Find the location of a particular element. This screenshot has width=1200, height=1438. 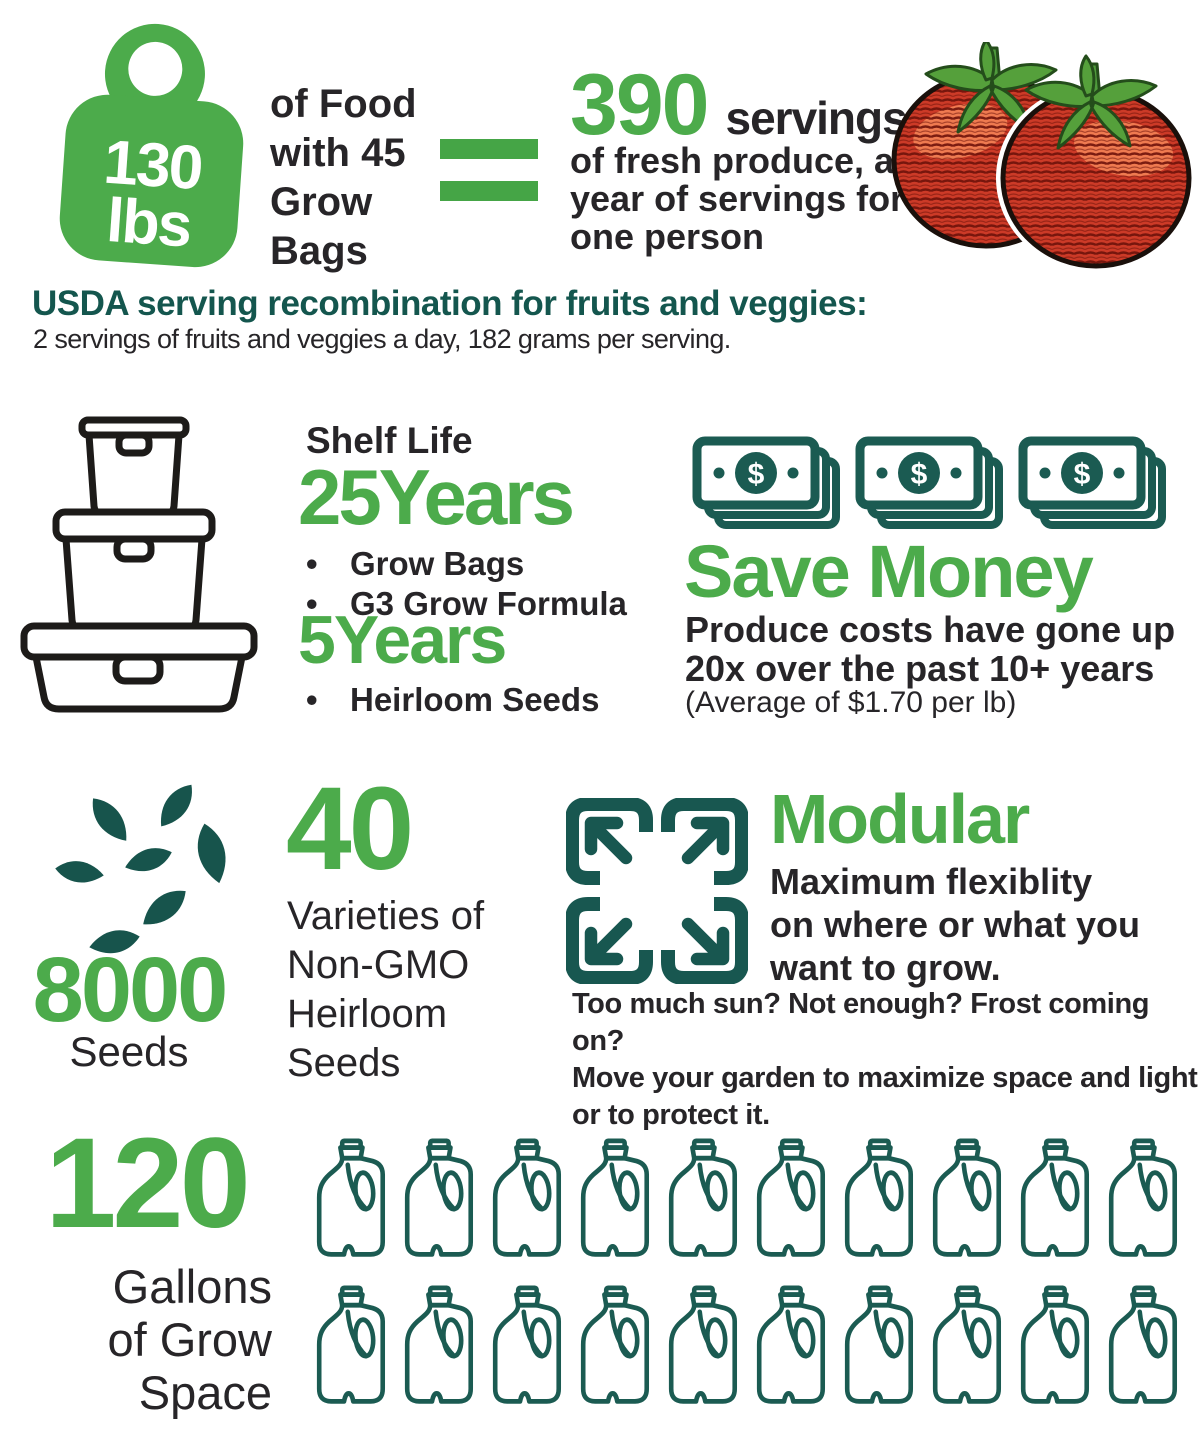

list-item: • Grow Bags is located at coordinates (466, 564).